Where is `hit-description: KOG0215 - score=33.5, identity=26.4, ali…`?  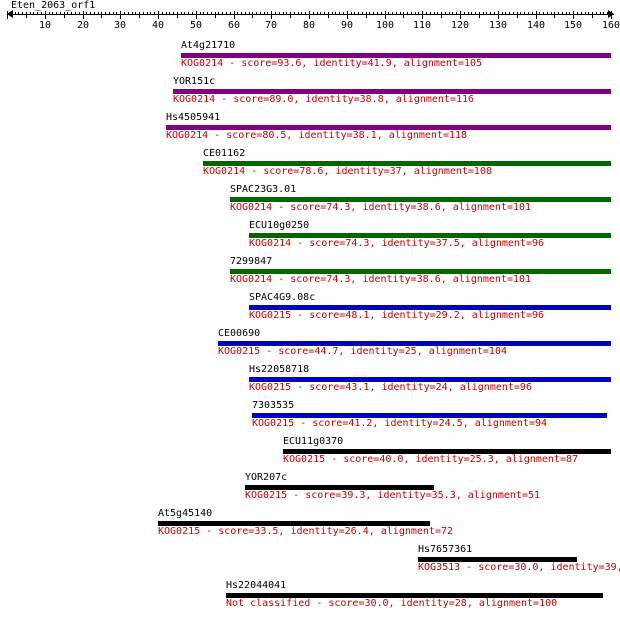
hit-description: KOG0215 - score=33.5, identity=26.4, ali… is located at coordinates (306, 531).